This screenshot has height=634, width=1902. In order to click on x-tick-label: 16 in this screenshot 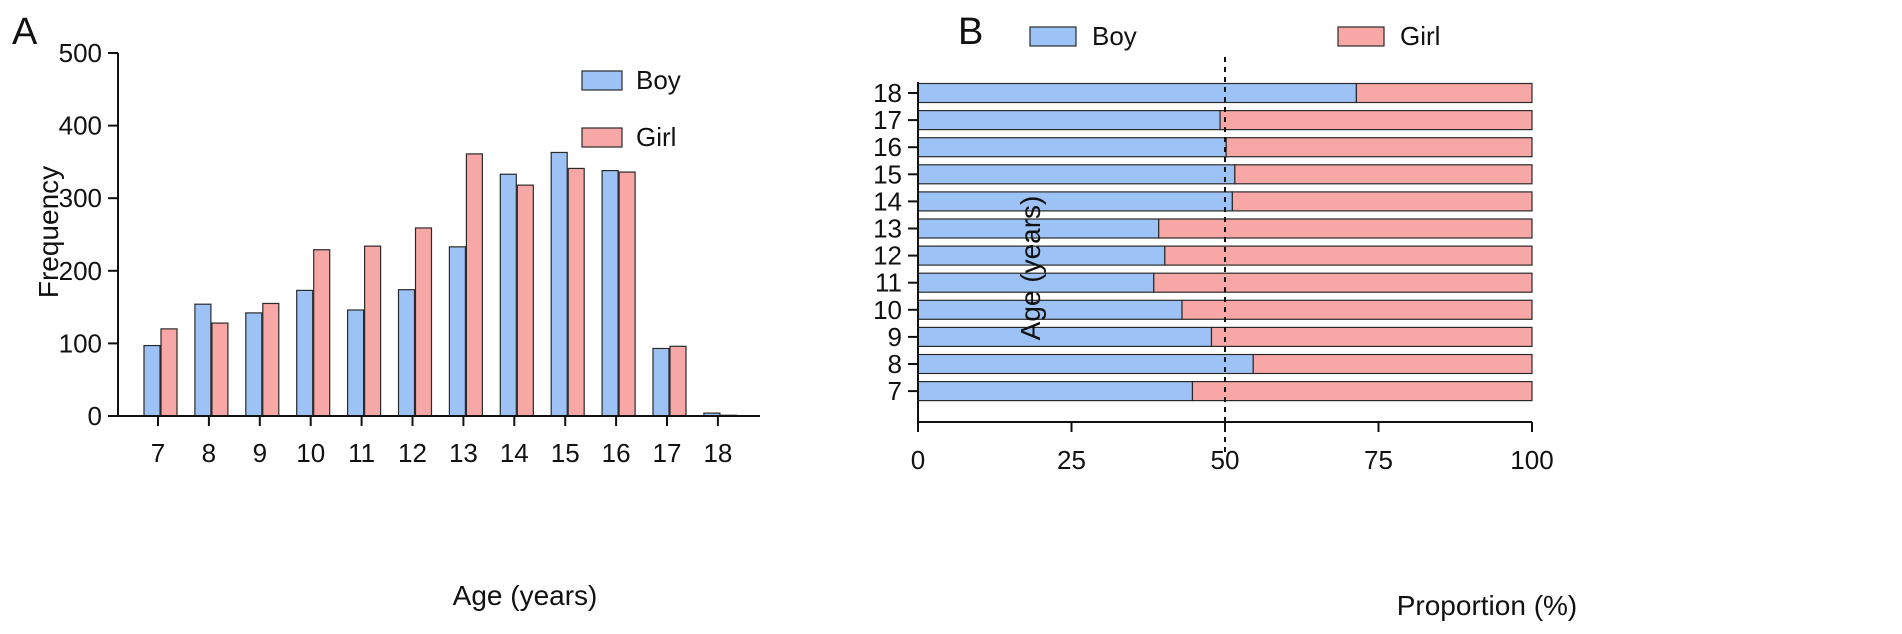, I will do `click(616, 453)`.